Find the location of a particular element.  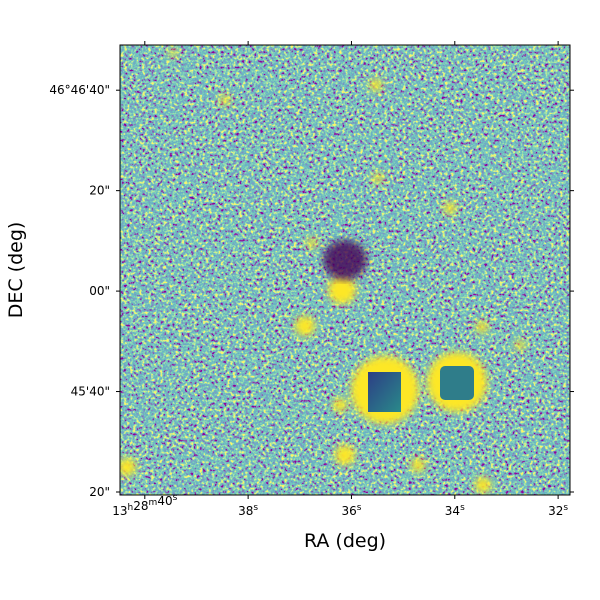

x-tick-label: 36s is located at coordinates (351, 510).